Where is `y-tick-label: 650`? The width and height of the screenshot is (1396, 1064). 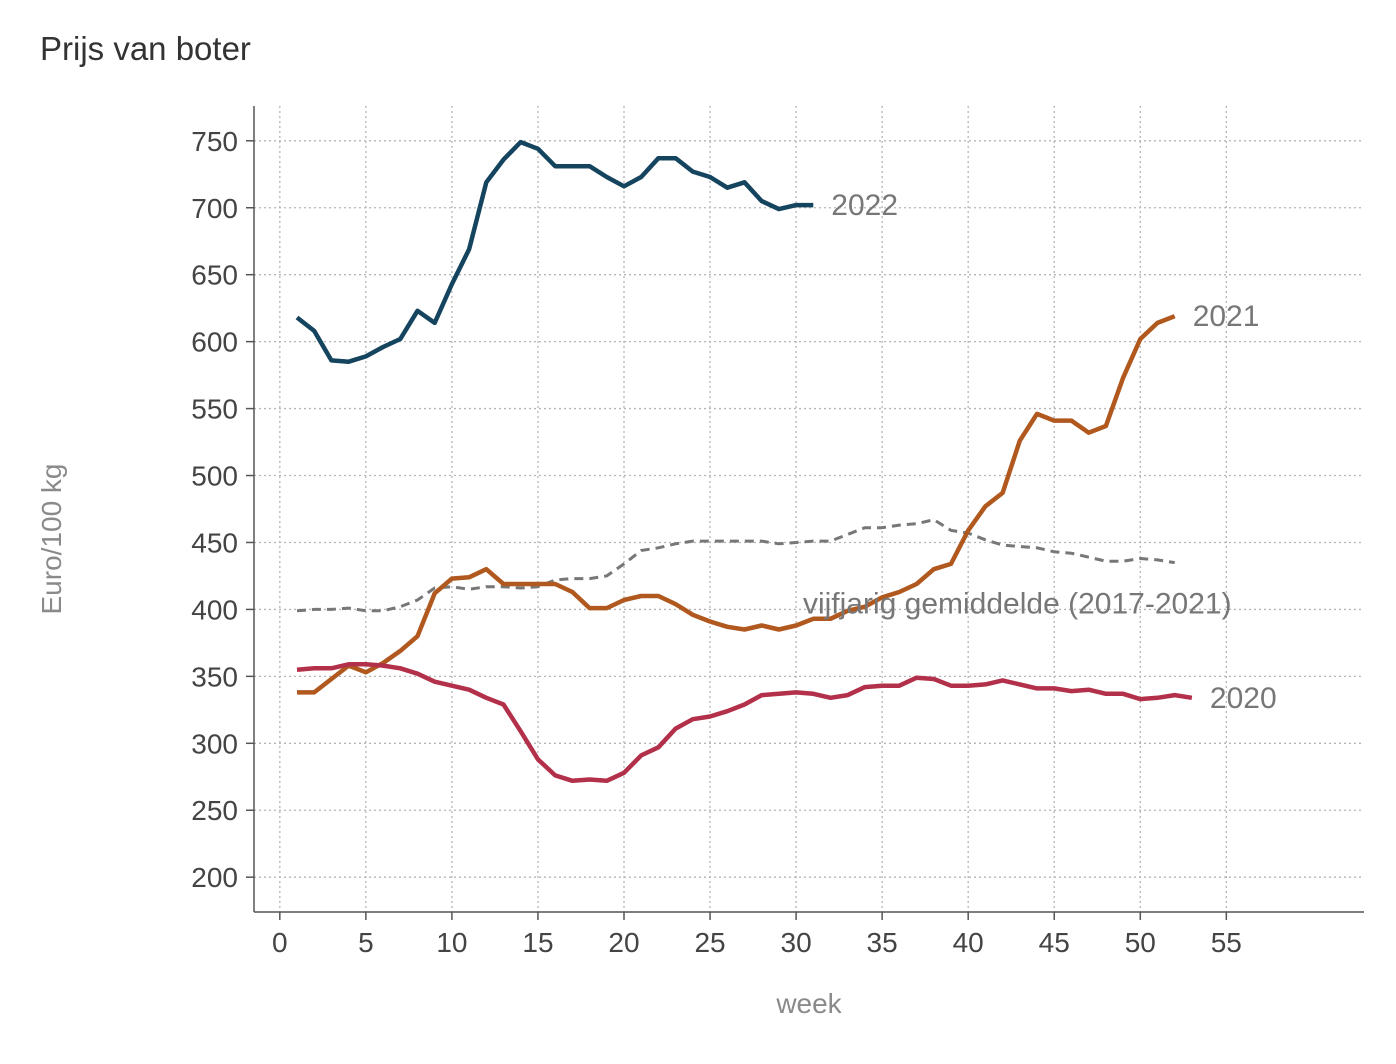 y-tick-label: 650 is located at coordinates (214, 275).